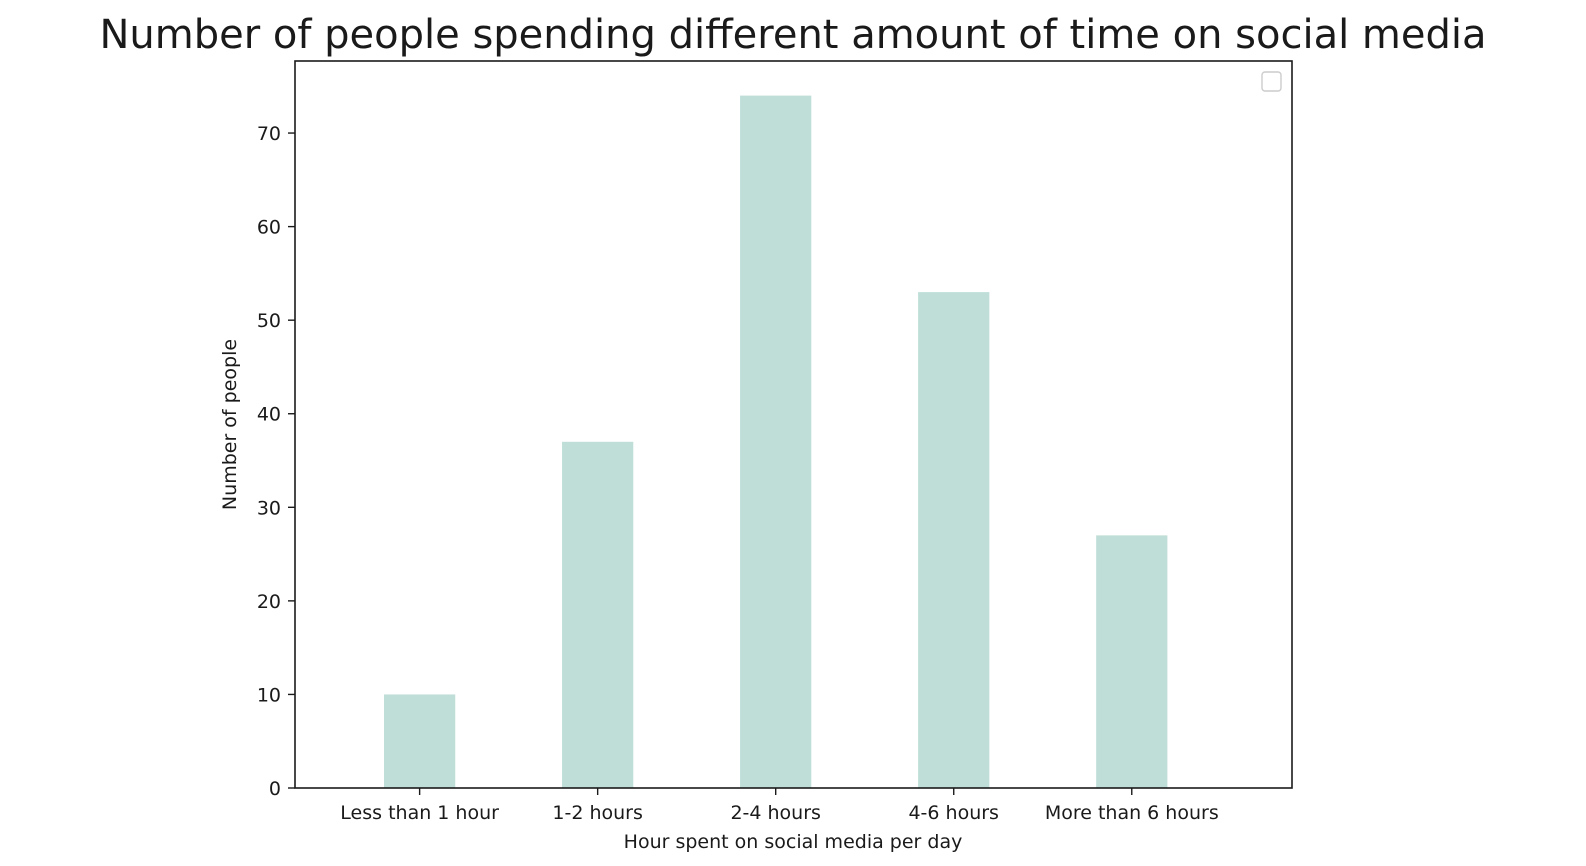 This screenshot has height=866, width=1586. What do you see at coordinates (1271, 81) in the screenshot?
I see `legend-box` at bounding box center [1271, 81].